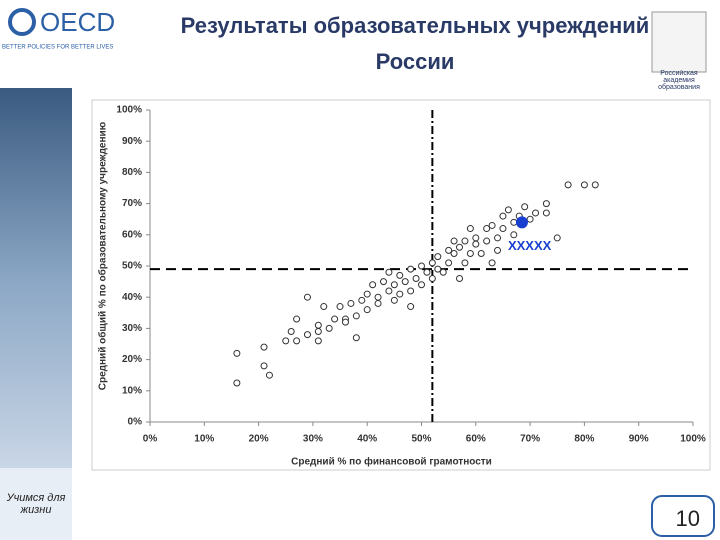  I want to click on page-box, so click(683, 516).